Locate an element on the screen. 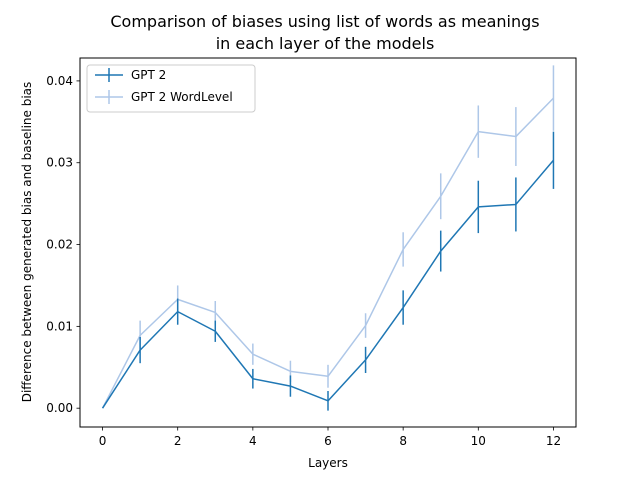 The image size is (640, 480). y-tick-label: 0.03 is located at coordinates (59, 163).